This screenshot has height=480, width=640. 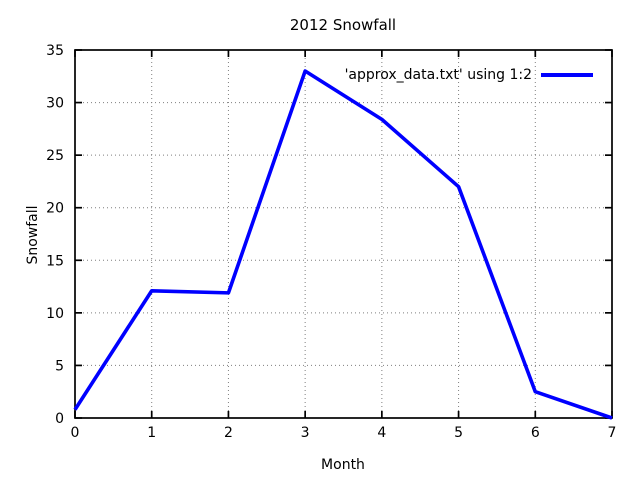 What do you see at coordinates (343, 465) in the screenshot?
I see `x-axis-label: Month` at bounding box center [343, 465].